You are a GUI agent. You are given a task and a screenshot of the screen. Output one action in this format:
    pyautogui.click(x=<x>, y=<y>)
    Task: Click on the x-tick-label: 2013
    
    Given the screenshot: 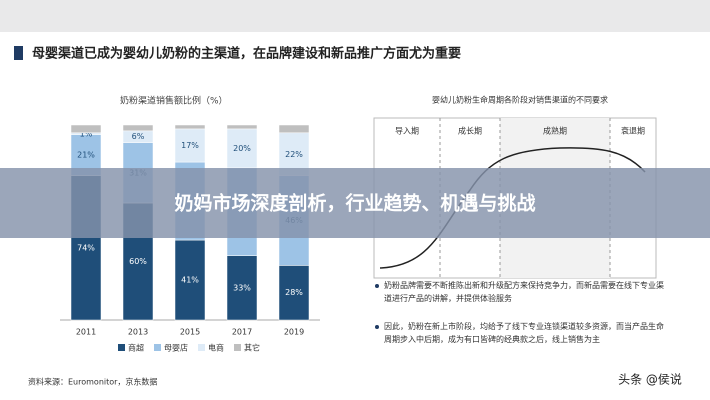 What is the action you would take?
    pyautogui.click(x=138, y=332)
    